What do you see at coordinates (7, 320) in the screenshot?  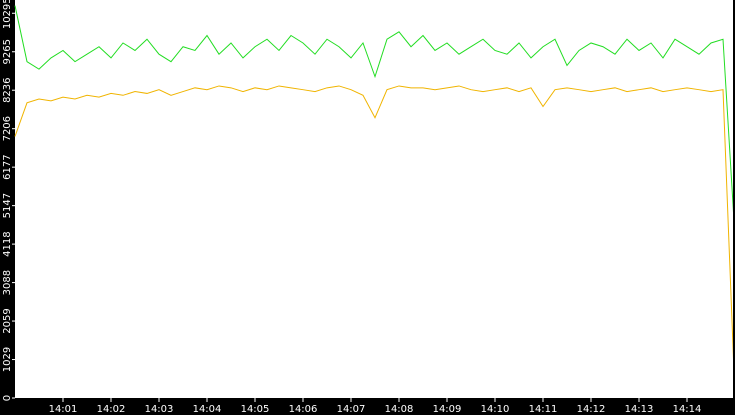 I see `y-tick-label: 2059` at bounding box center [7, 320].